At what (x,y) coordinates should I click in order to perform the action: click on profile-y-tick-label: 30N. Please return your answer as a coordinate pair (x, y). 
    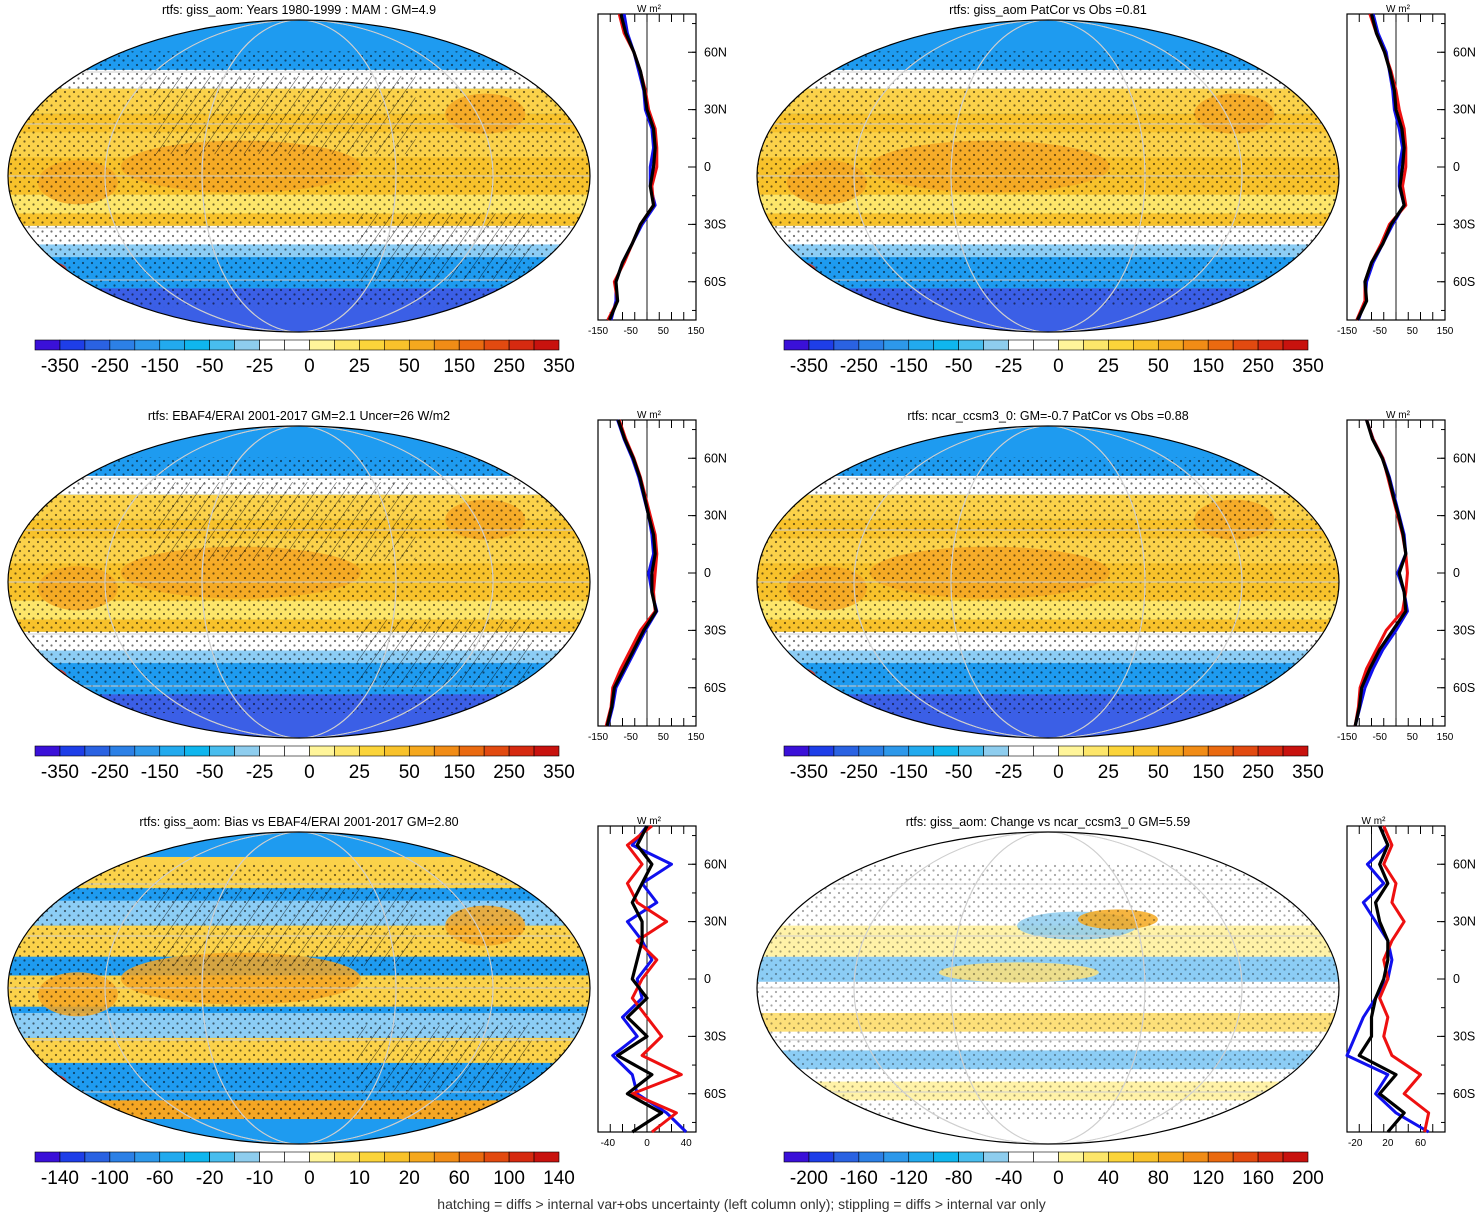
    Looking at the image, I should click on (1464, 922).